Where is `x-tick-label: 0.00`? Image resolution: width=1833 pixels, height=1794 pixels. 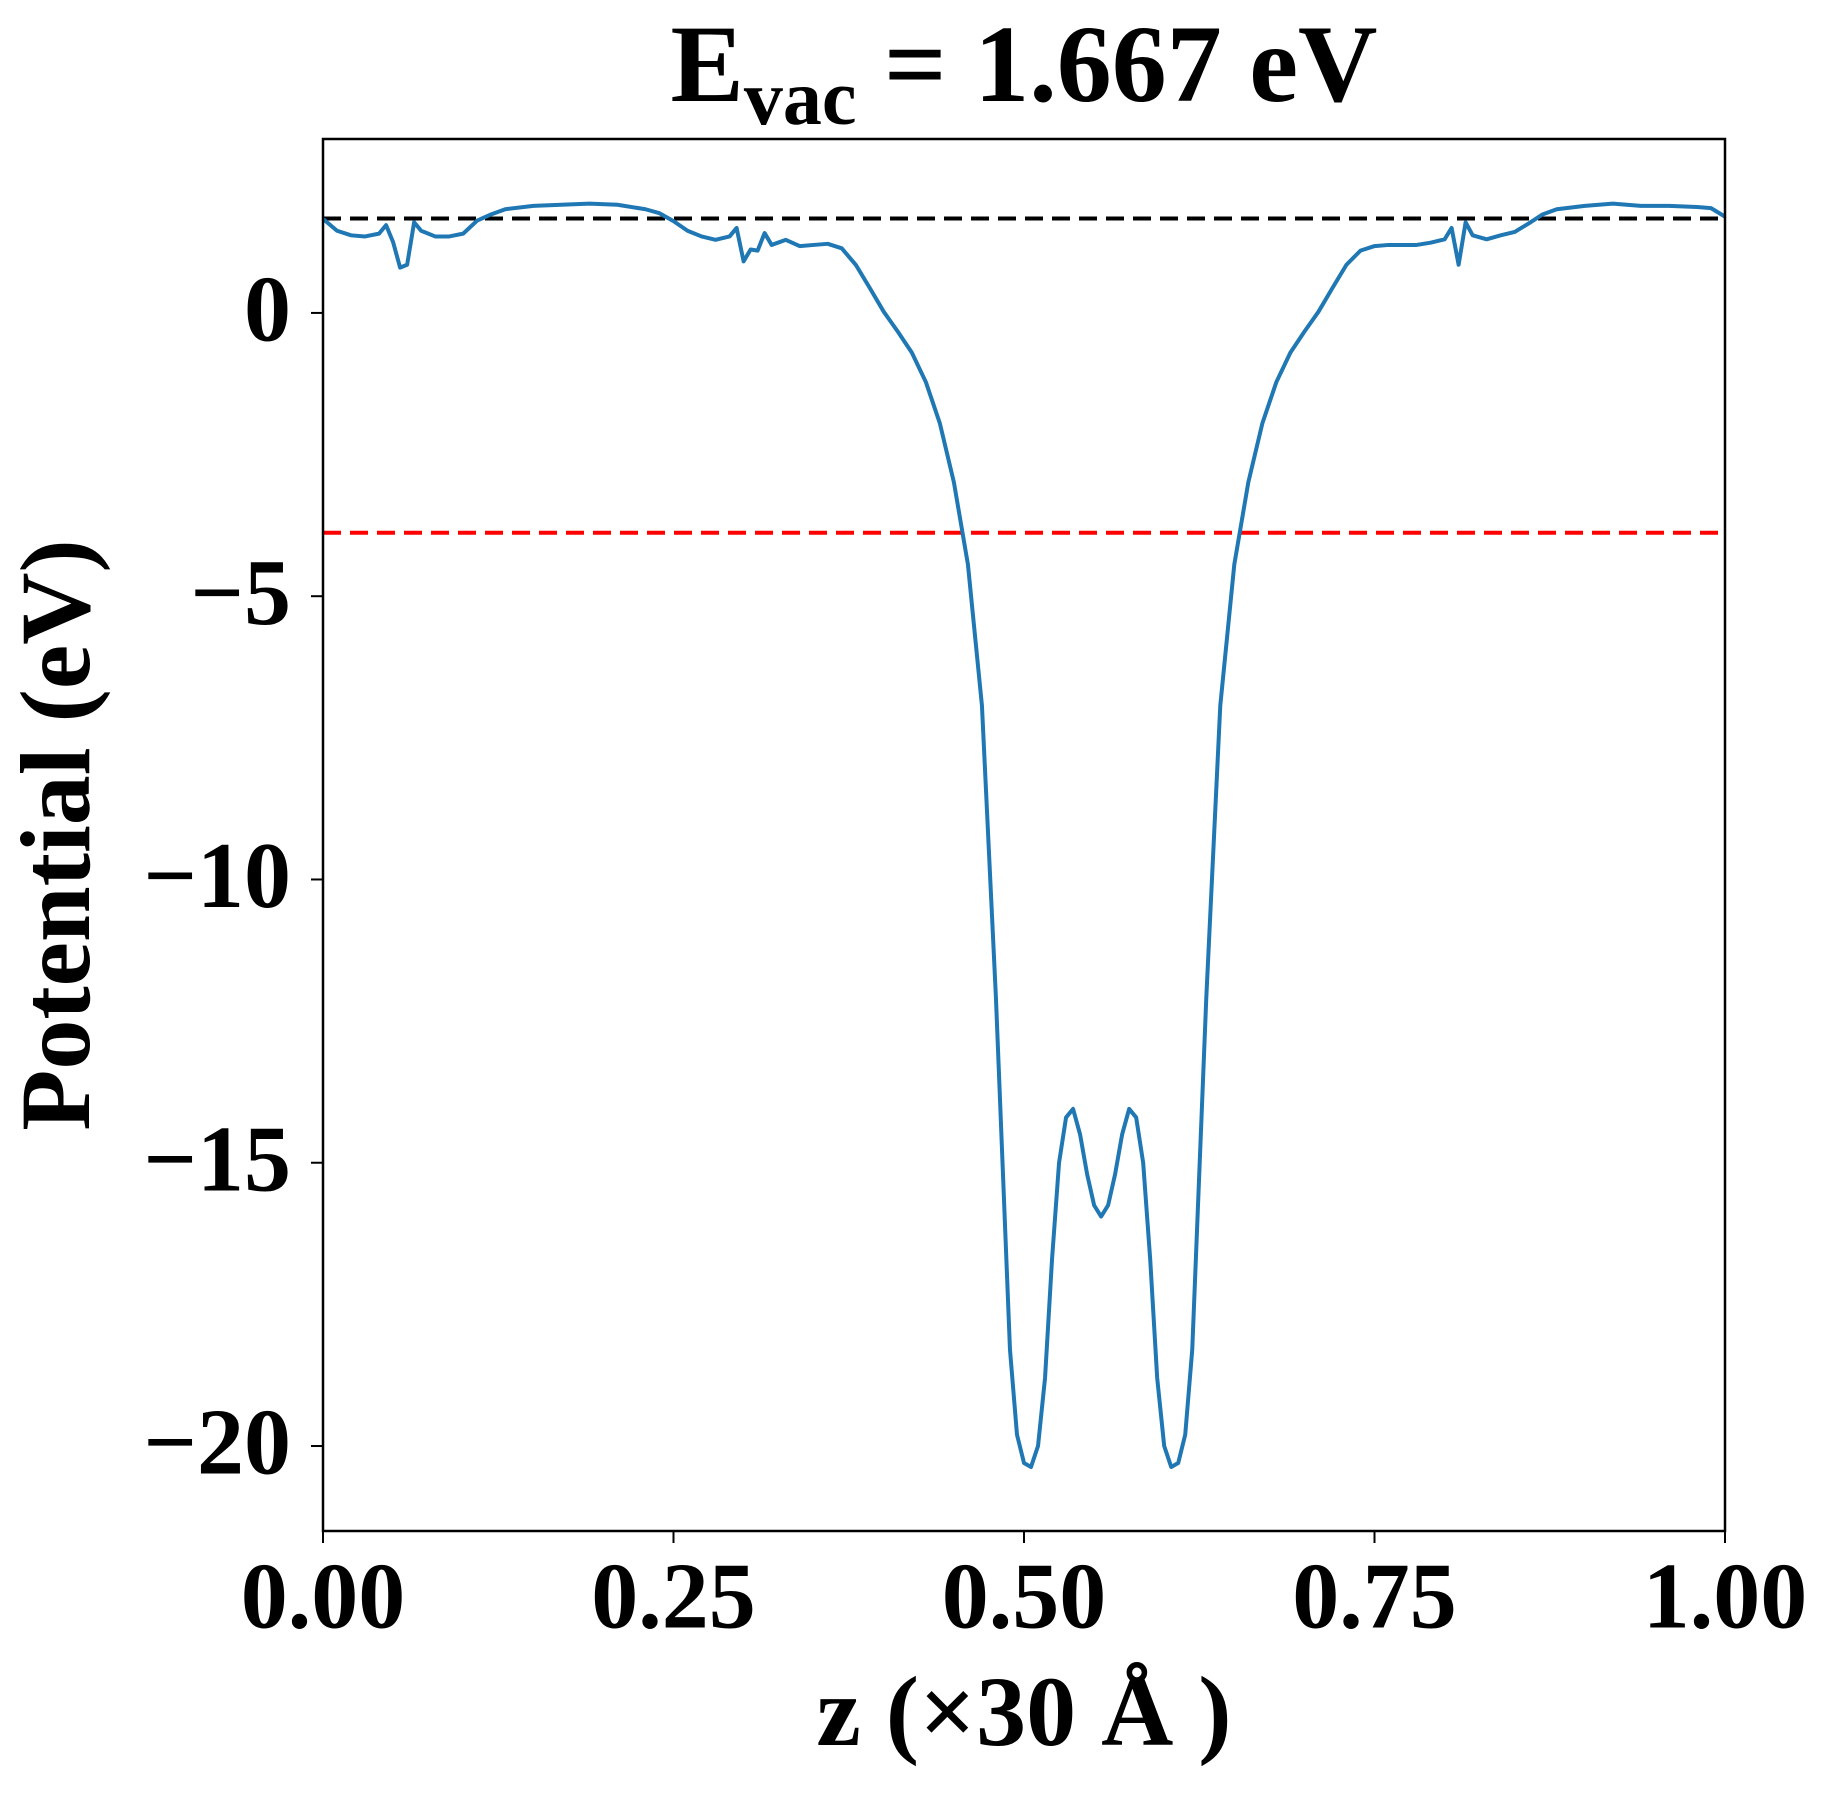 x-tick-label: 0.00 is located at coordinates (323, 1597).